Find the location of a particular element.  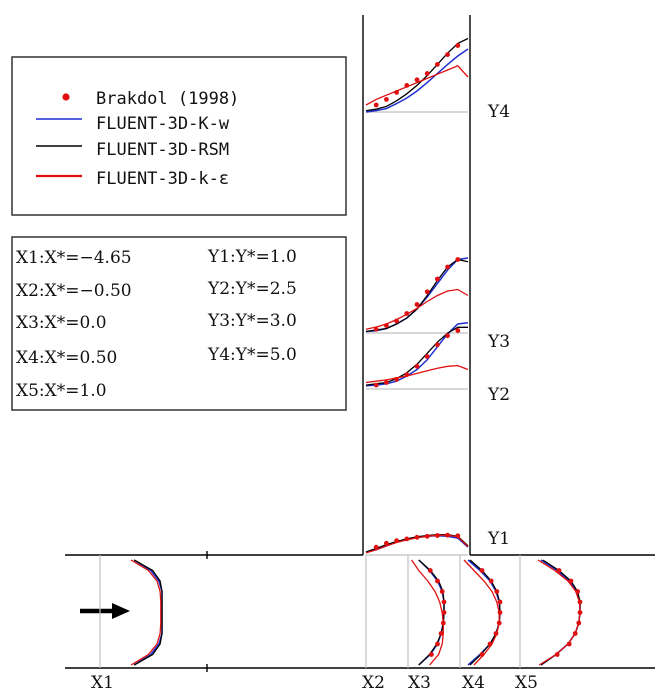

station-box-frame is located at coordinates (179, 323).